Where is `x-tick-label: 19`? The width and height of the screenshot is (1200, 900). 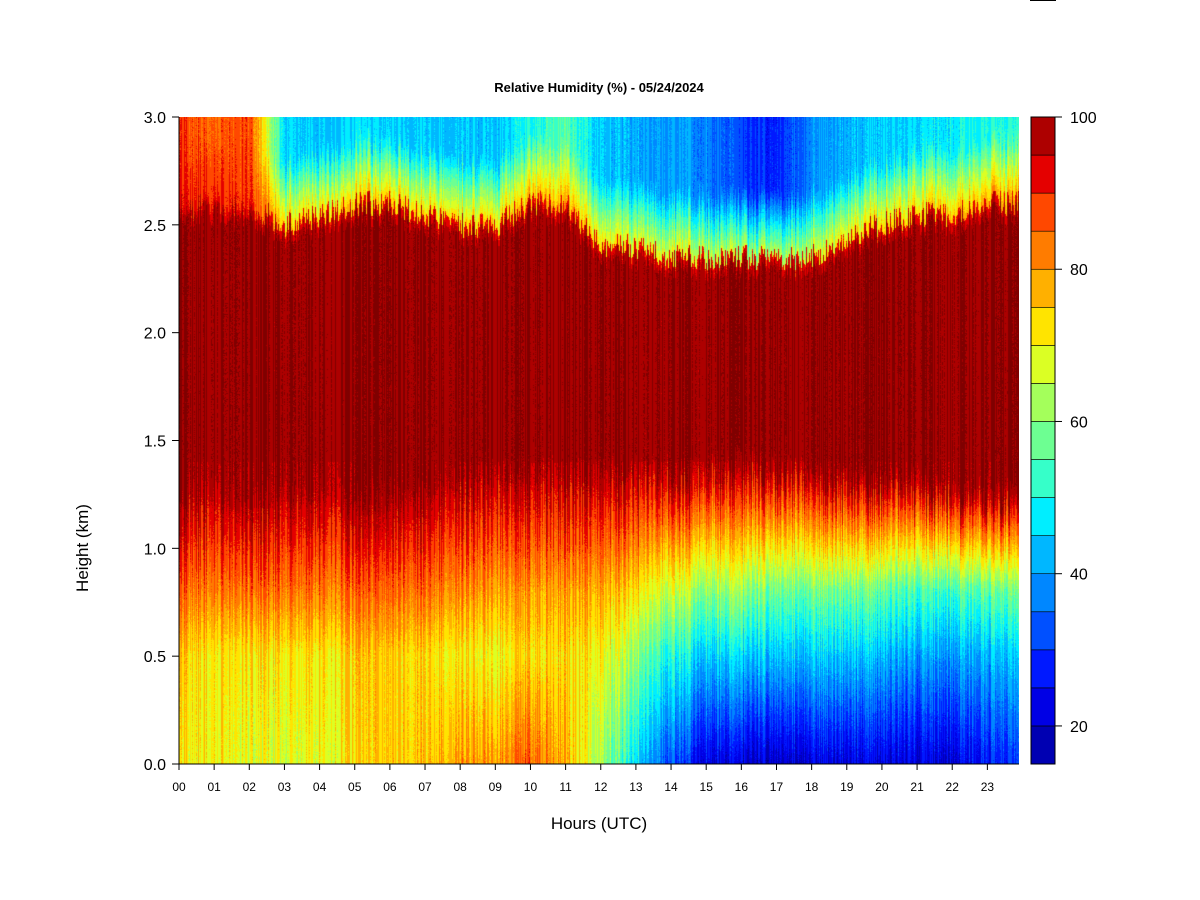 x-tick-label: 19 is located at coordinates (847, 787).